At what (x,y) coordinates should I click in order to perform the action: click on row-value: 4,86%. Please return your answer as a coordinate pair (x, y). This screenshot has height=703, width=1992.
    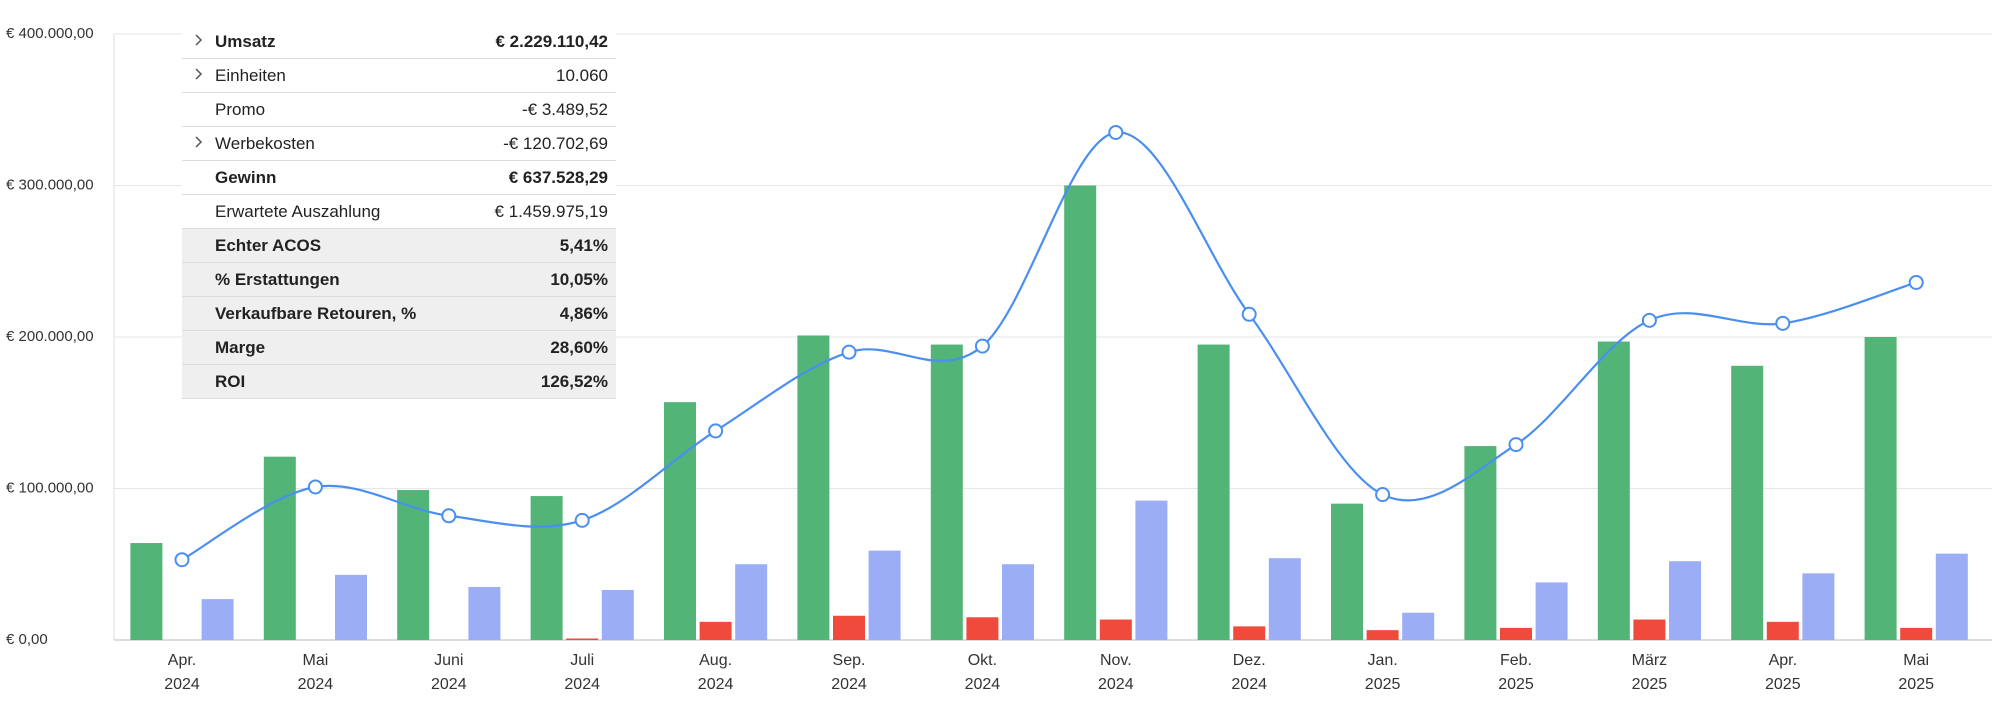
    Looking at the image, I should click on (583, 313).